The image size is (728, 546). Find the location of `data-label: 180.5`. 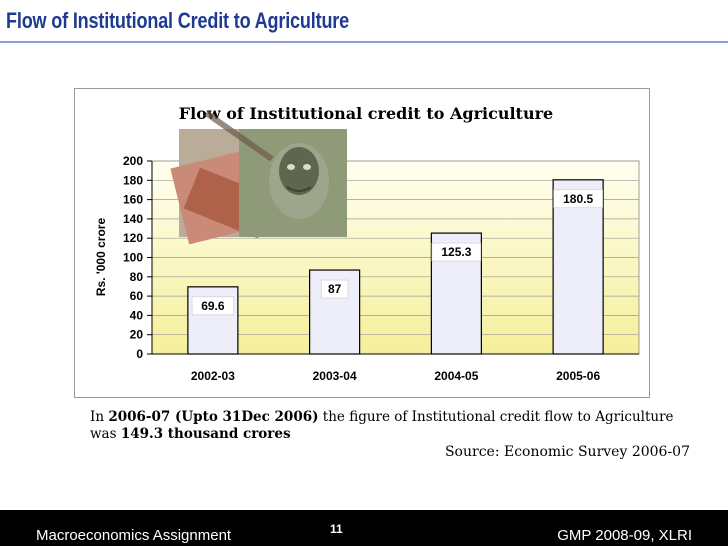

data-label: 180.5 is located at coordinates (578, 199).